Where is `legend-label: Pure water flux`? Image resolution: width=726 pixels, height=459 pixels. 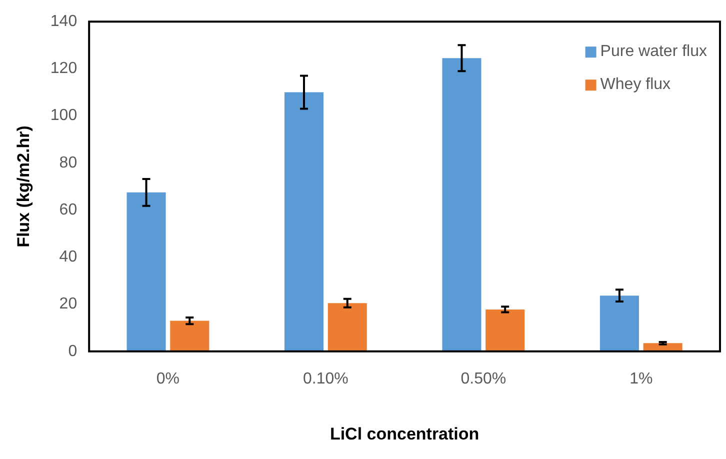
legend-label: Pure water flux is located at coordinates (654, 51).